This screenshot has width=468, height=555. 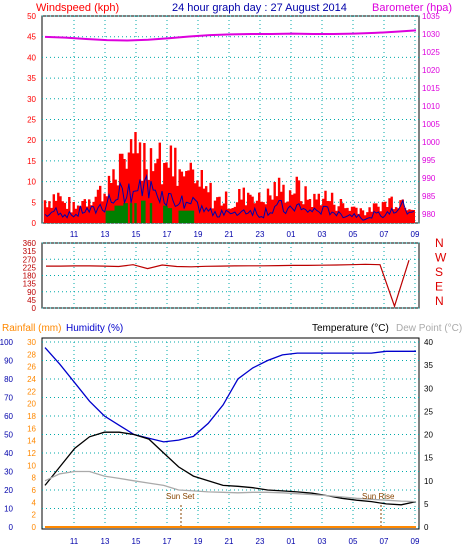 I want to click on wind-tick-label: 35, so click(x=31, y=78).